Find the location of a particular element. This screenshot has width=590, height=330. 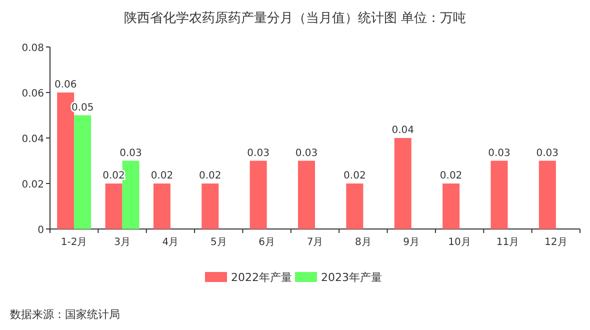

legend-label: 2022年产量 is located at coordinates (261, 277).